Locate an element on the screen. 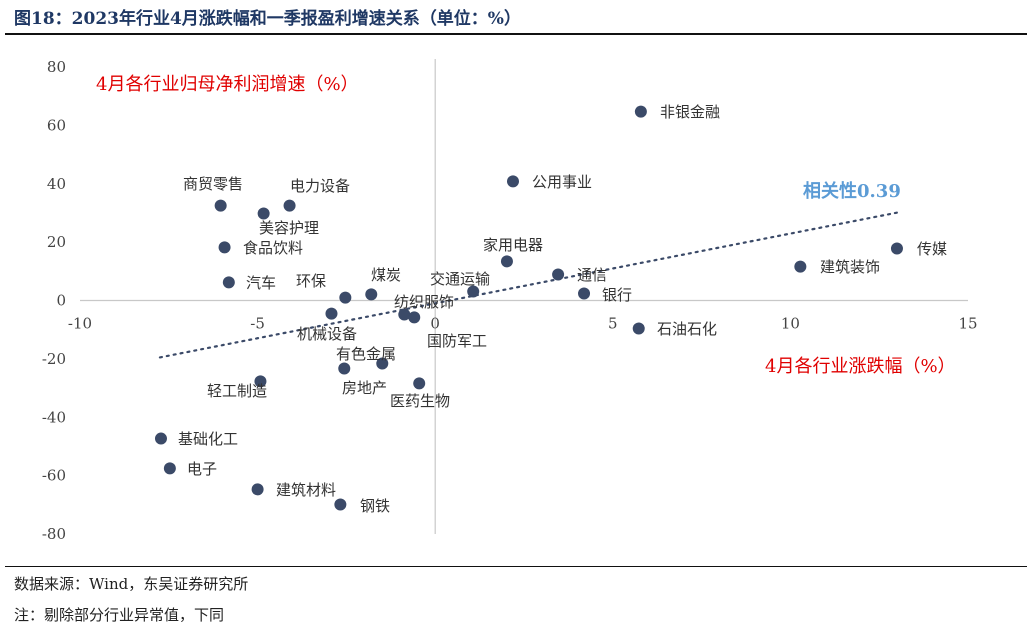  point-label: 医药生物 is located at coordinates (420, 401).